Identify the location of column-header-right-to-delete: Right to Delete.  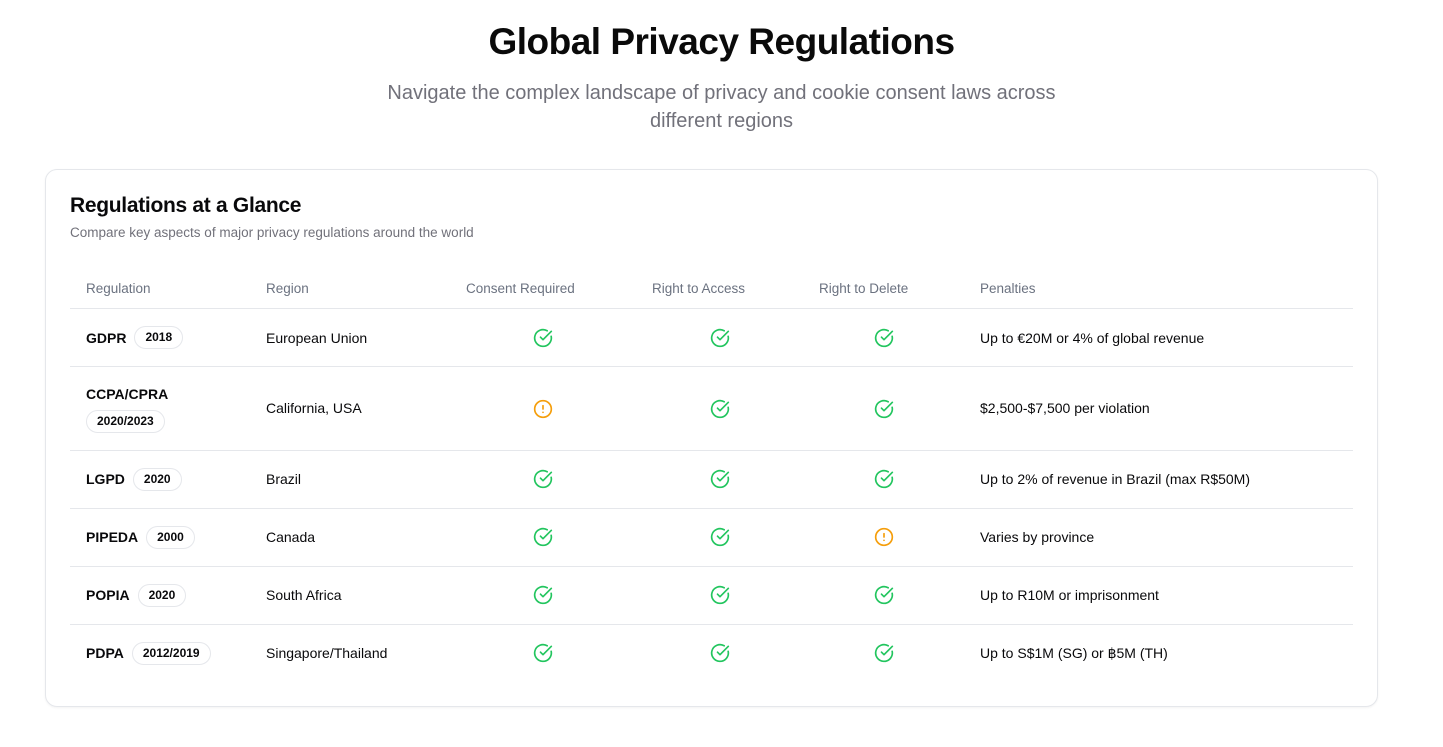
(864, 289).